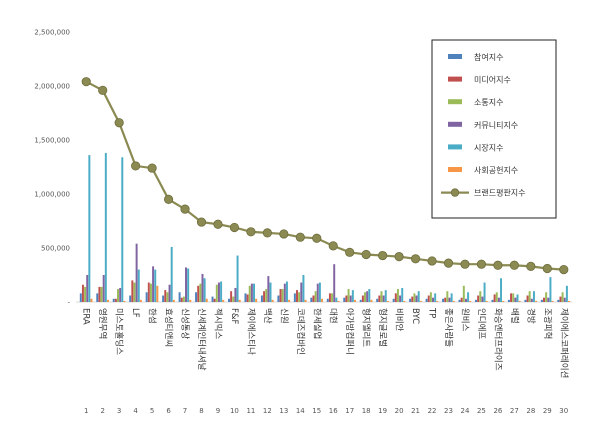  What do you see at coordinates (547, 411) in the screenshot?
I see `x-index-label: 29` at bounding box center [547, 411].